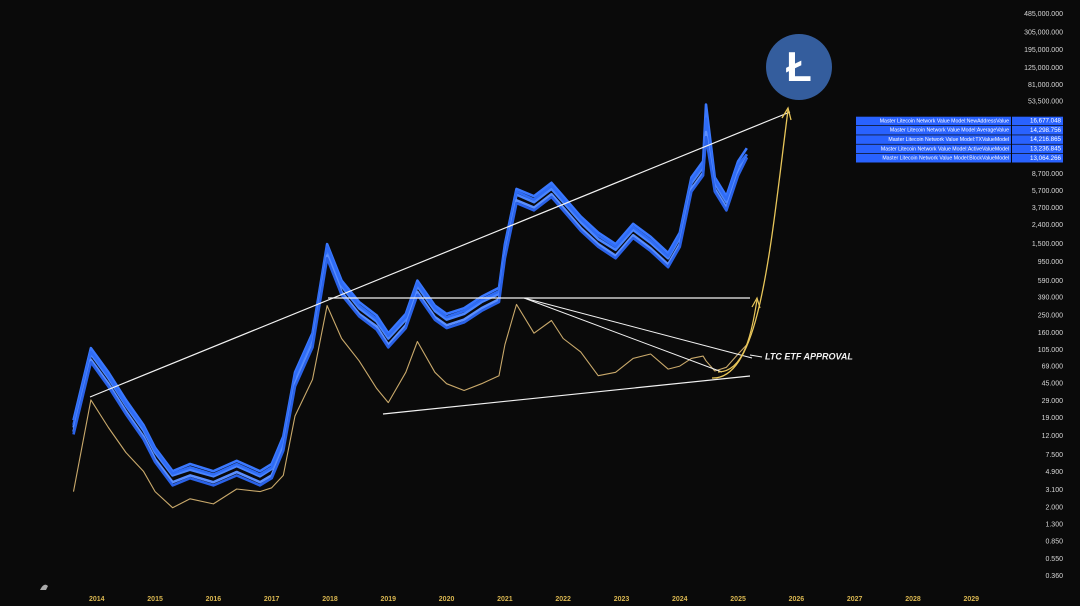 The image size is (1080, 606). I want to click on x-tick-label: 2015, so click(155, 599).